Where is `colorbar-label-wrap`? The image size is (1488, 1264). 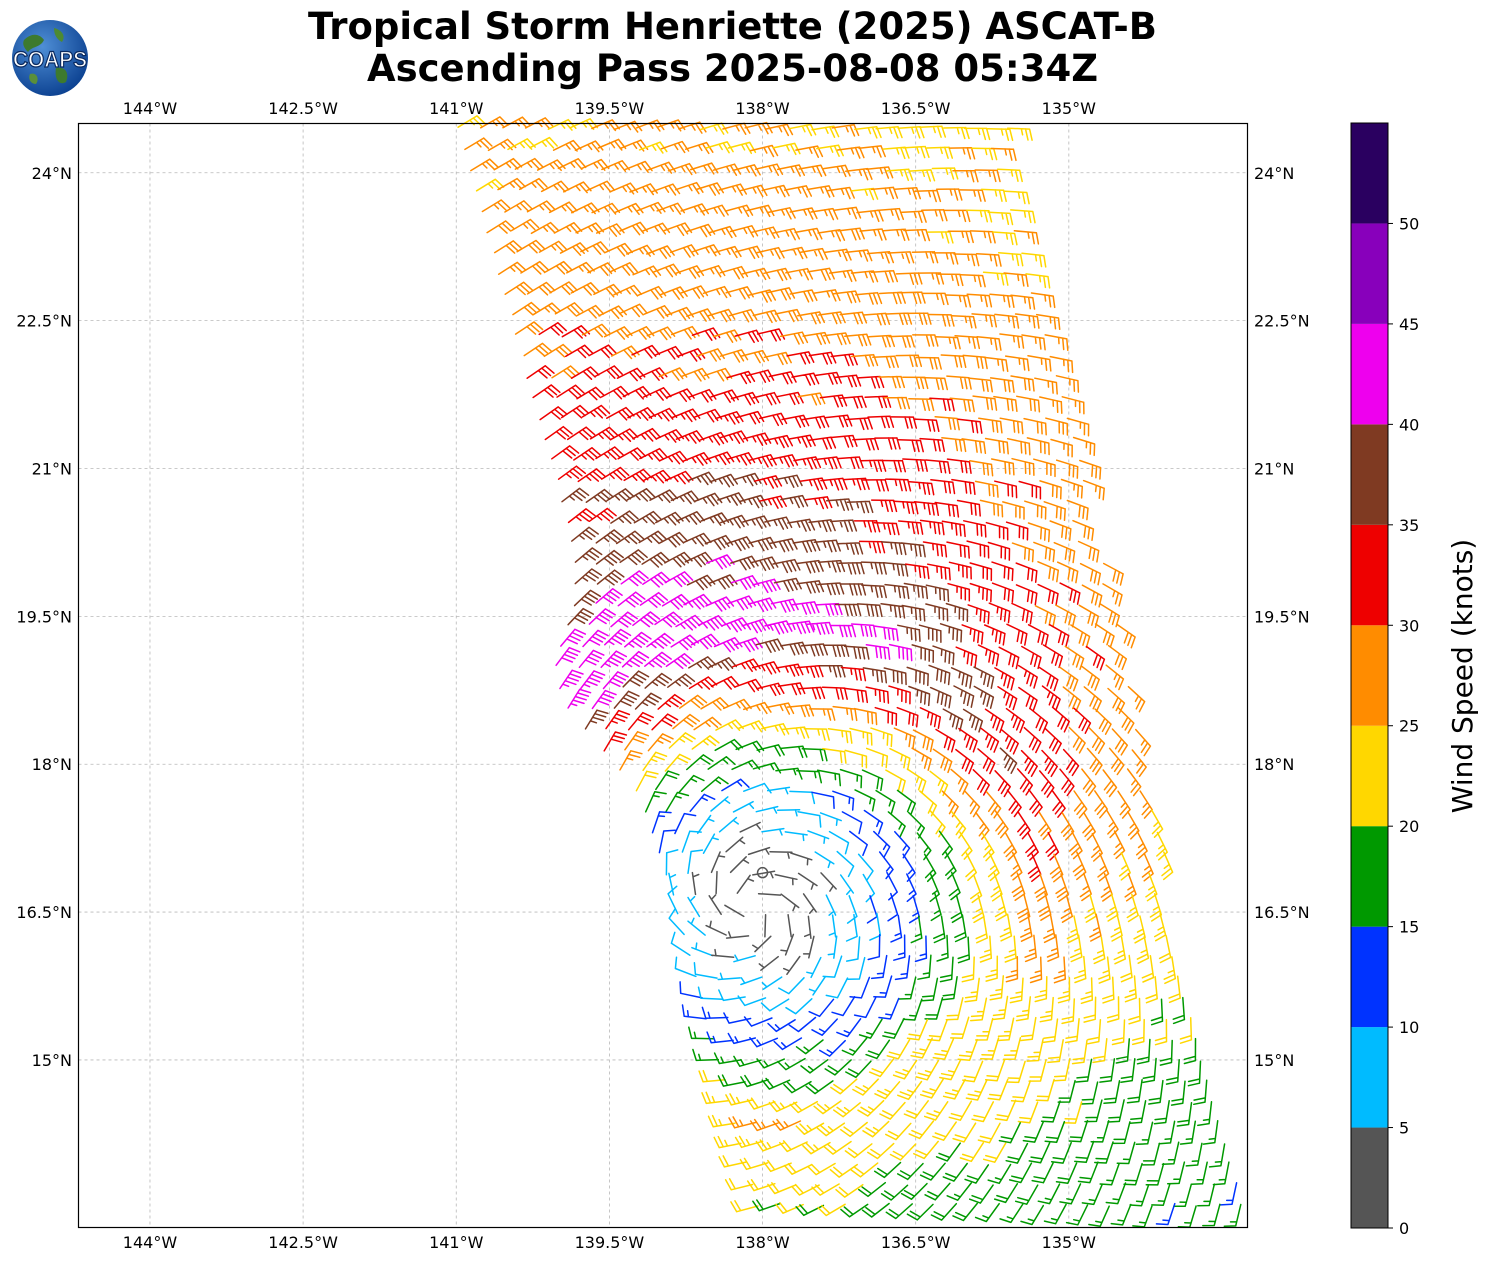
colorbar-label-wrap is located at coordinates (1456, 678).